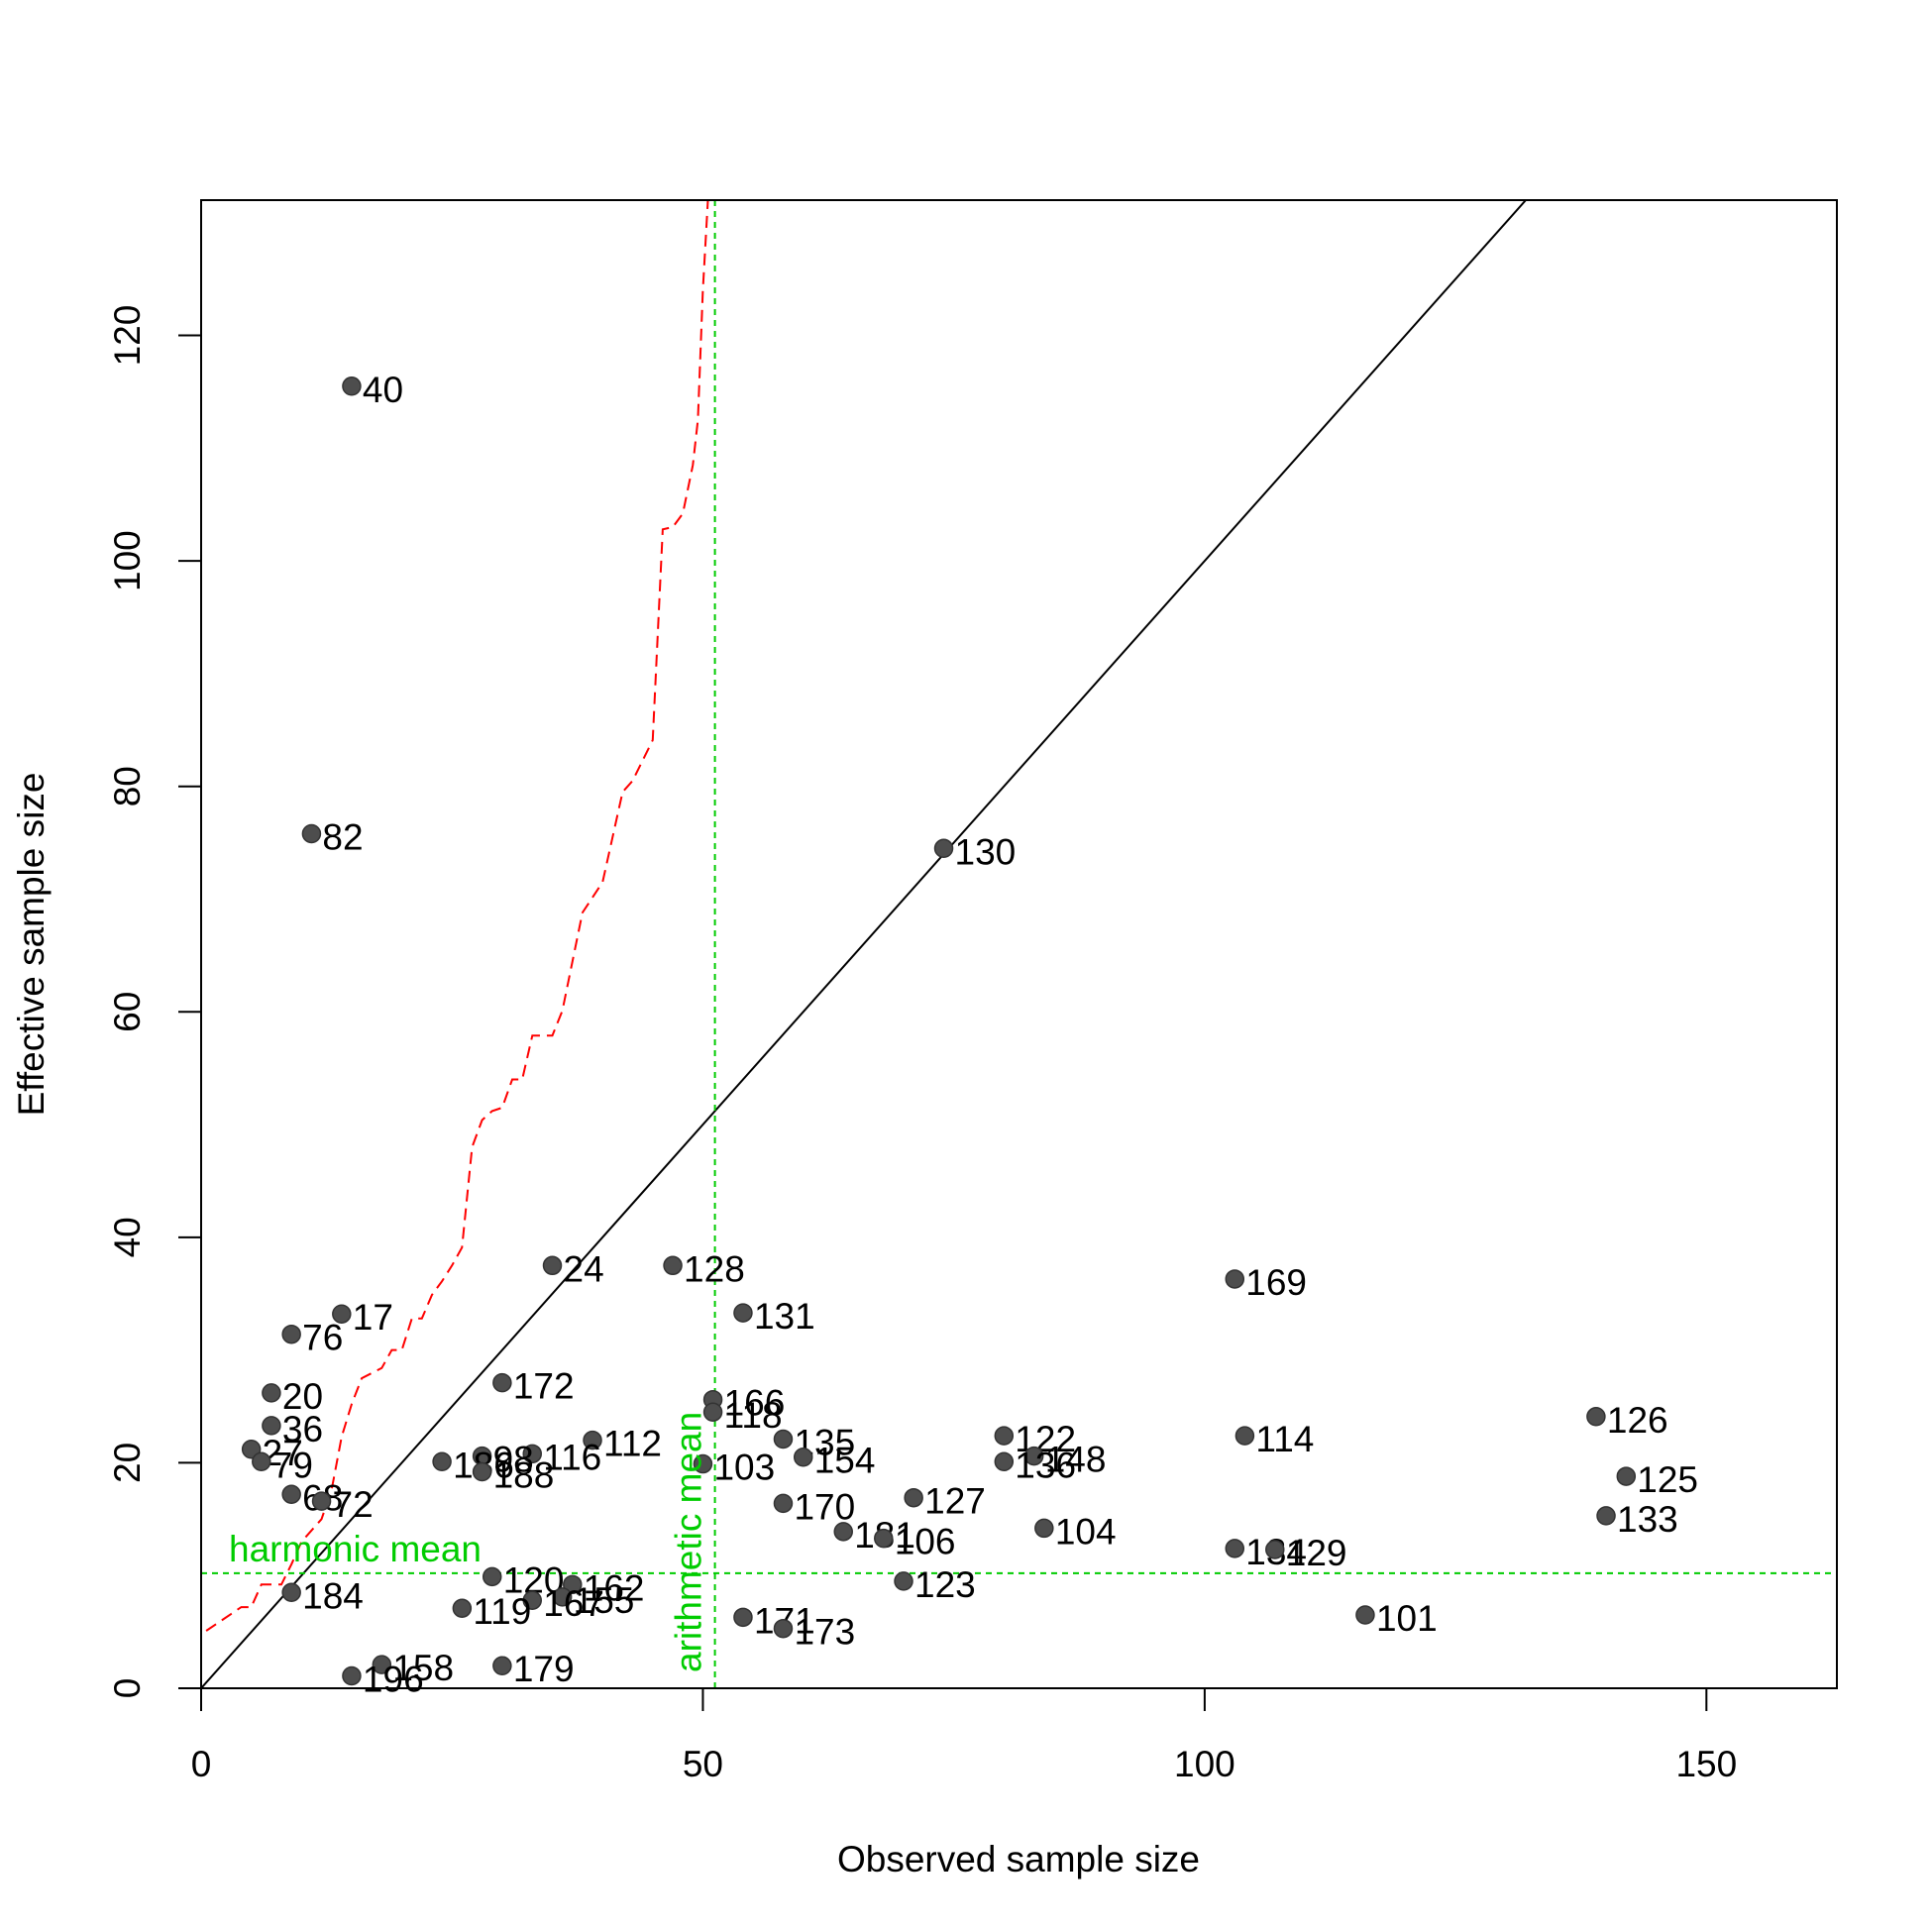 The height and width of the screenshot is (1932, 1932). I want to click on data-point-label: 106, so click(925, 1542).